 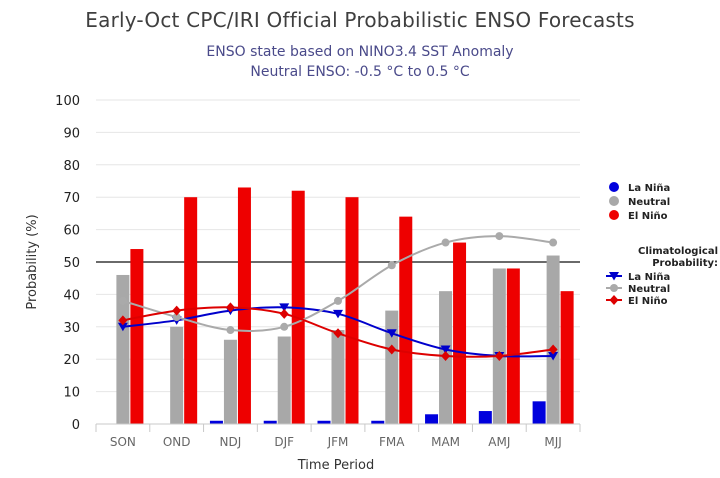 What do you see at coordinates (71, 295) in the screenshot?
I see `y-tick-label: 40` at bounding box center [71, 295].